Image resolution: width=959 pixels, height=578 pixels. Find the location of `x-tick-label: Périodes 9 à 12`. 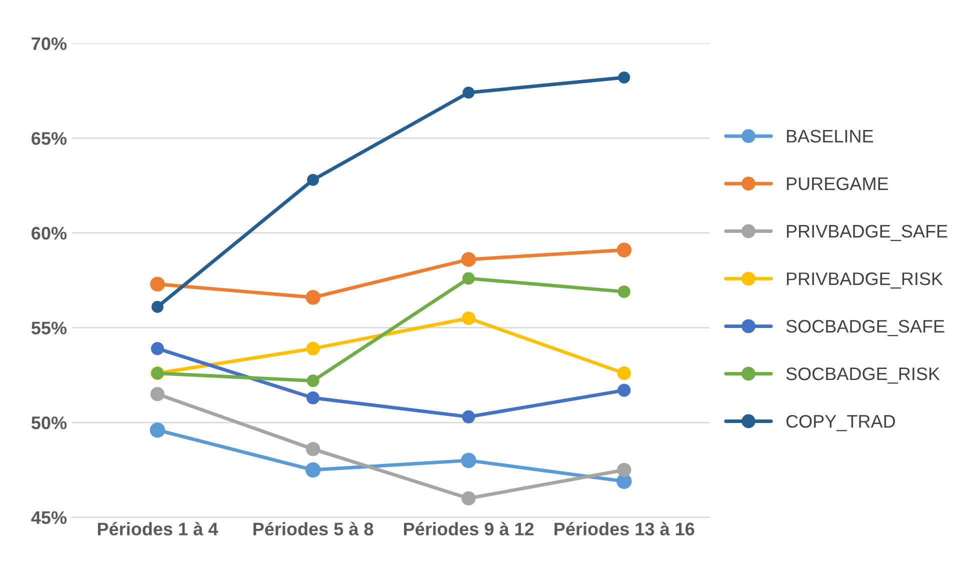

x-tick-label: Périodes 9 à 12 is located at coordinates (469, 529).